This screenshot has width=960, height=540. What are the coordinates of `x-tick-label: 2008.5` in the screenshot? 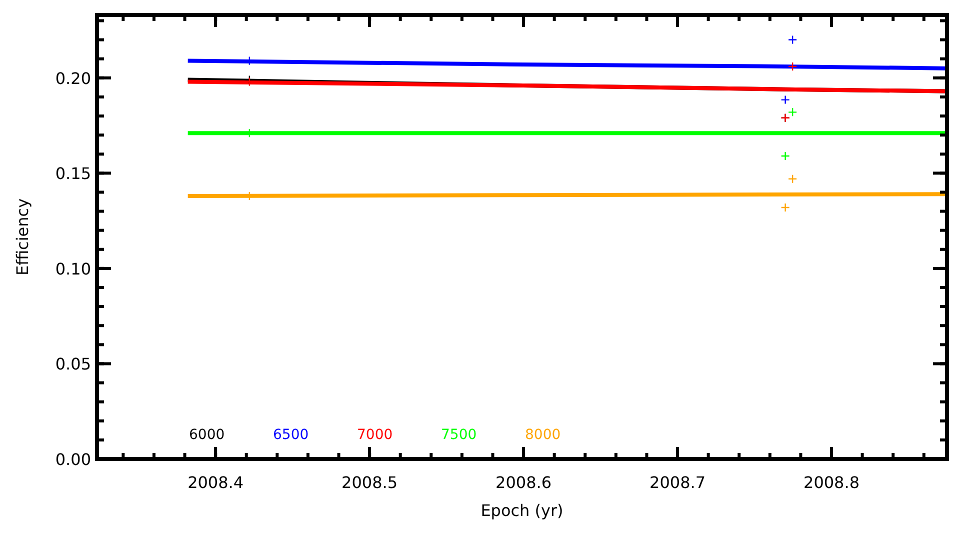 It's located at (370, 482).